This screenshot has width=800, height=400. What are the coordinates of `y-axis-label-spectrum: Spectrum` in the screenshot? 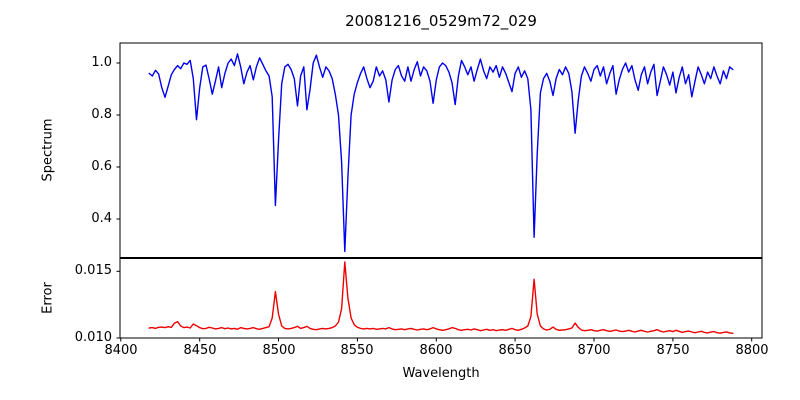 It's located at (48, 150).